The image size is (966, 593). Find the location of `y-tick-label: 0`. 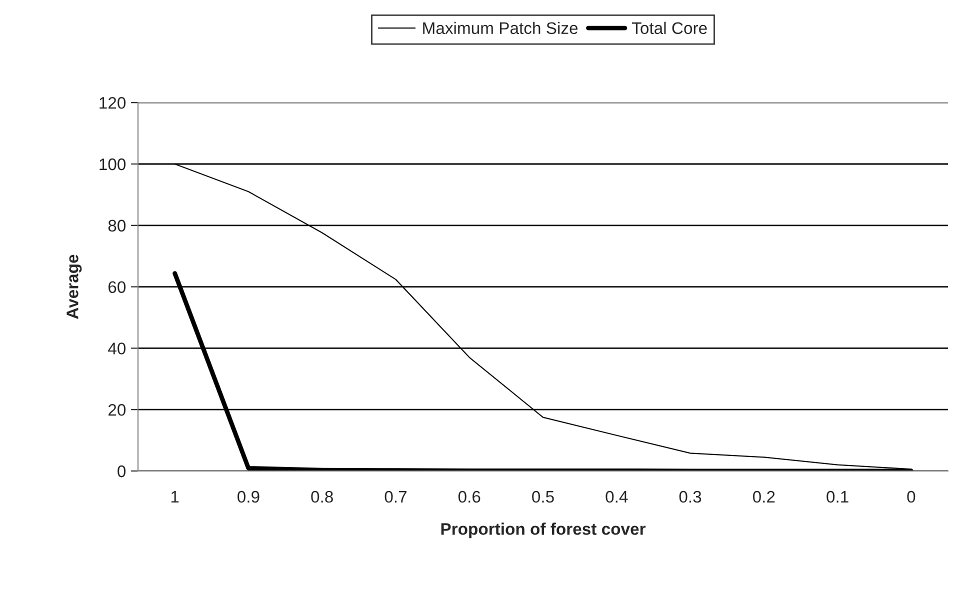

y-tick-label: 0 is located at coordinates (122, 471).